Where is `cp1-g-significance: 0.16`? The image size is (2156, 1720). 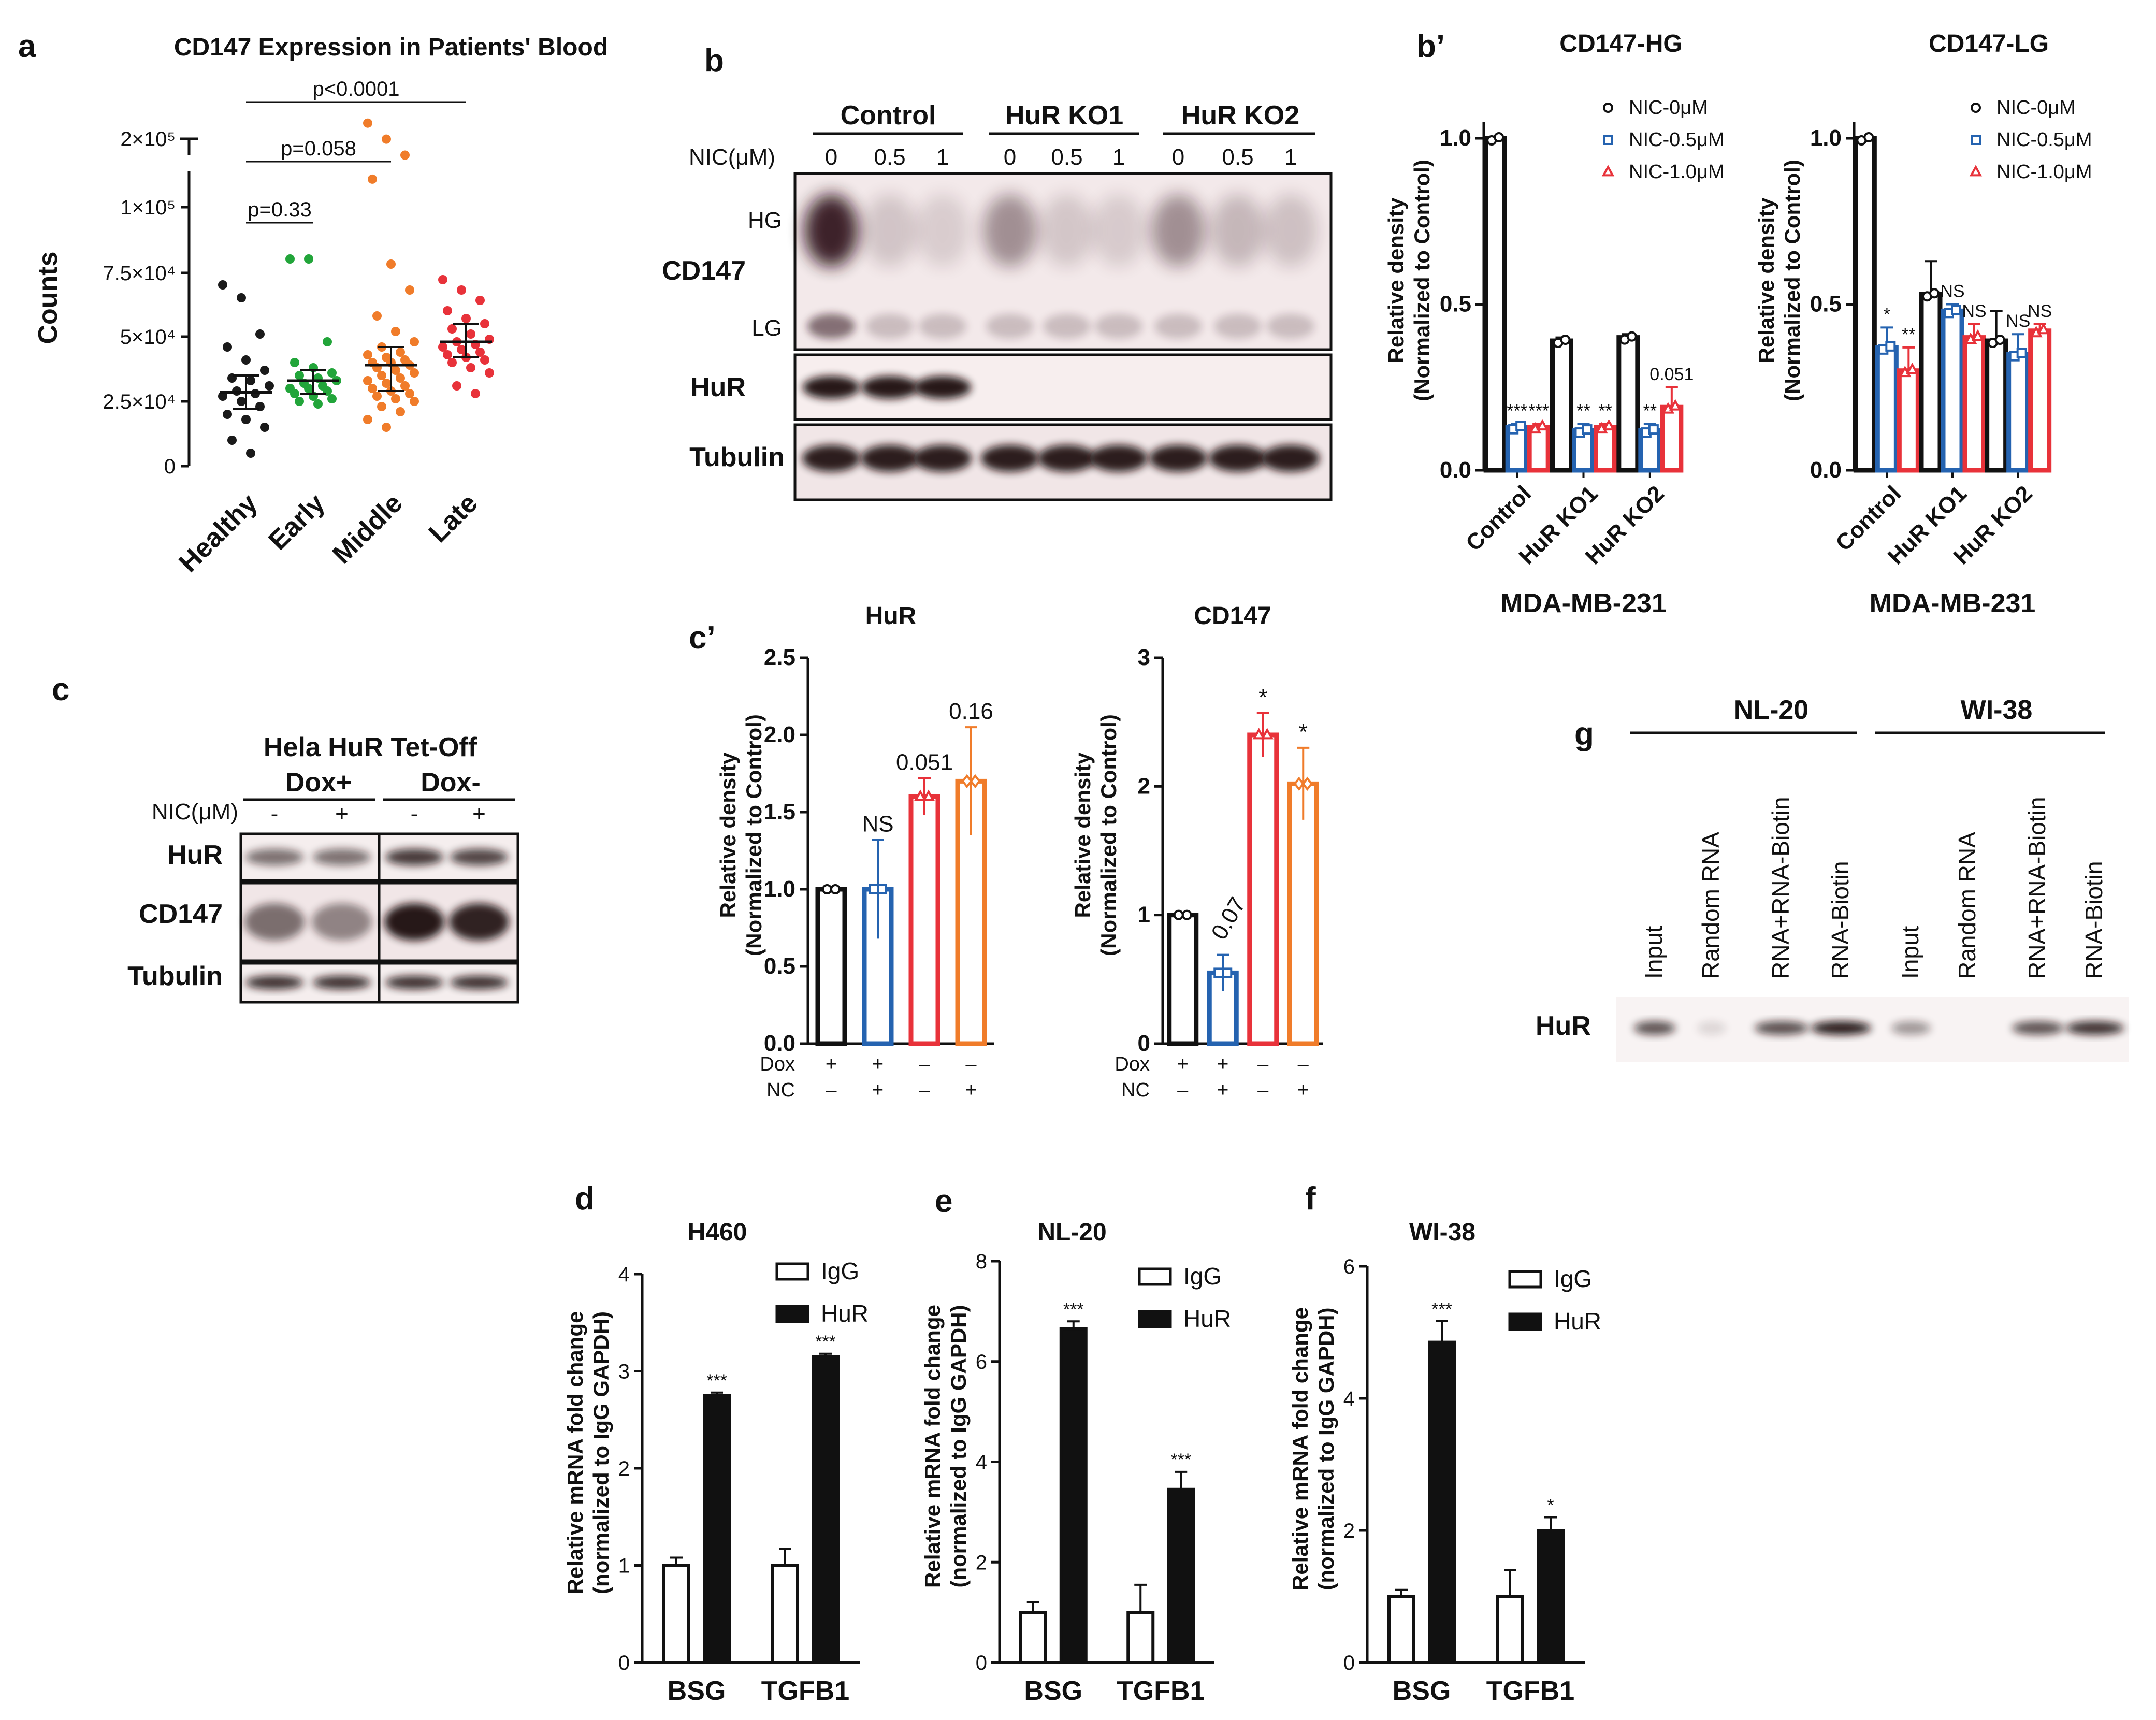 cp1-g-significance: 0.16 is located at coordinates (971, 711).